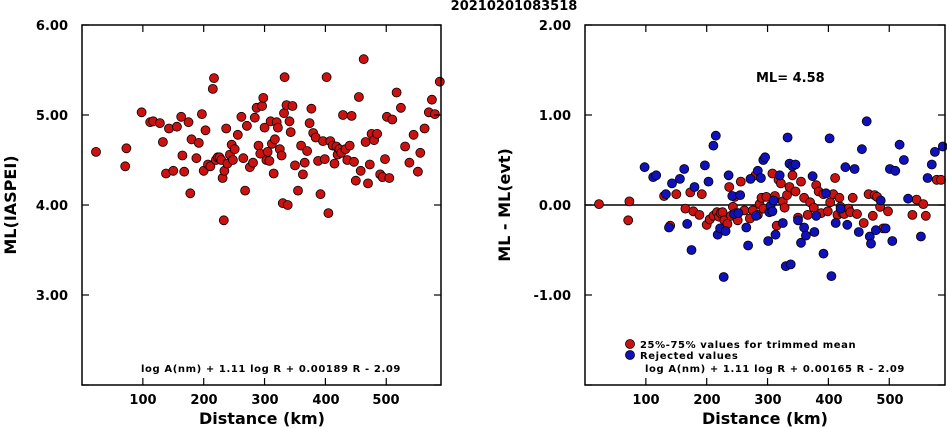 The height and width of the screenshot is (428, 947). What do you see at coordinates (142, 400) in the screenshot?
I see `left-xtick-label: 100` at bounding box center [142, 400].